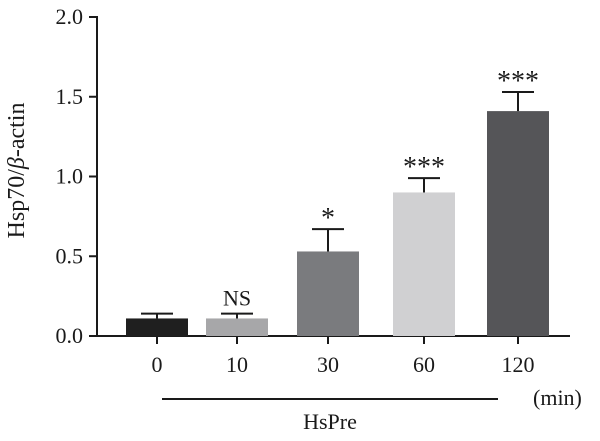  I want to click on x-tick-label: 60, so click(424, 364).